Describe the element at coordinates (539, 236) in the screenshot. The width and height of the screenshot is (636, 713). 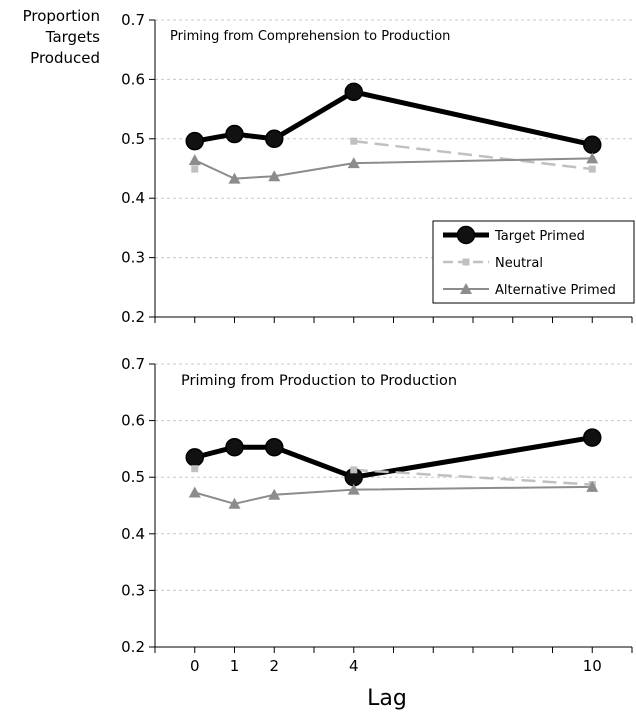
I see `legend-label-target: Target Primed` at that location.